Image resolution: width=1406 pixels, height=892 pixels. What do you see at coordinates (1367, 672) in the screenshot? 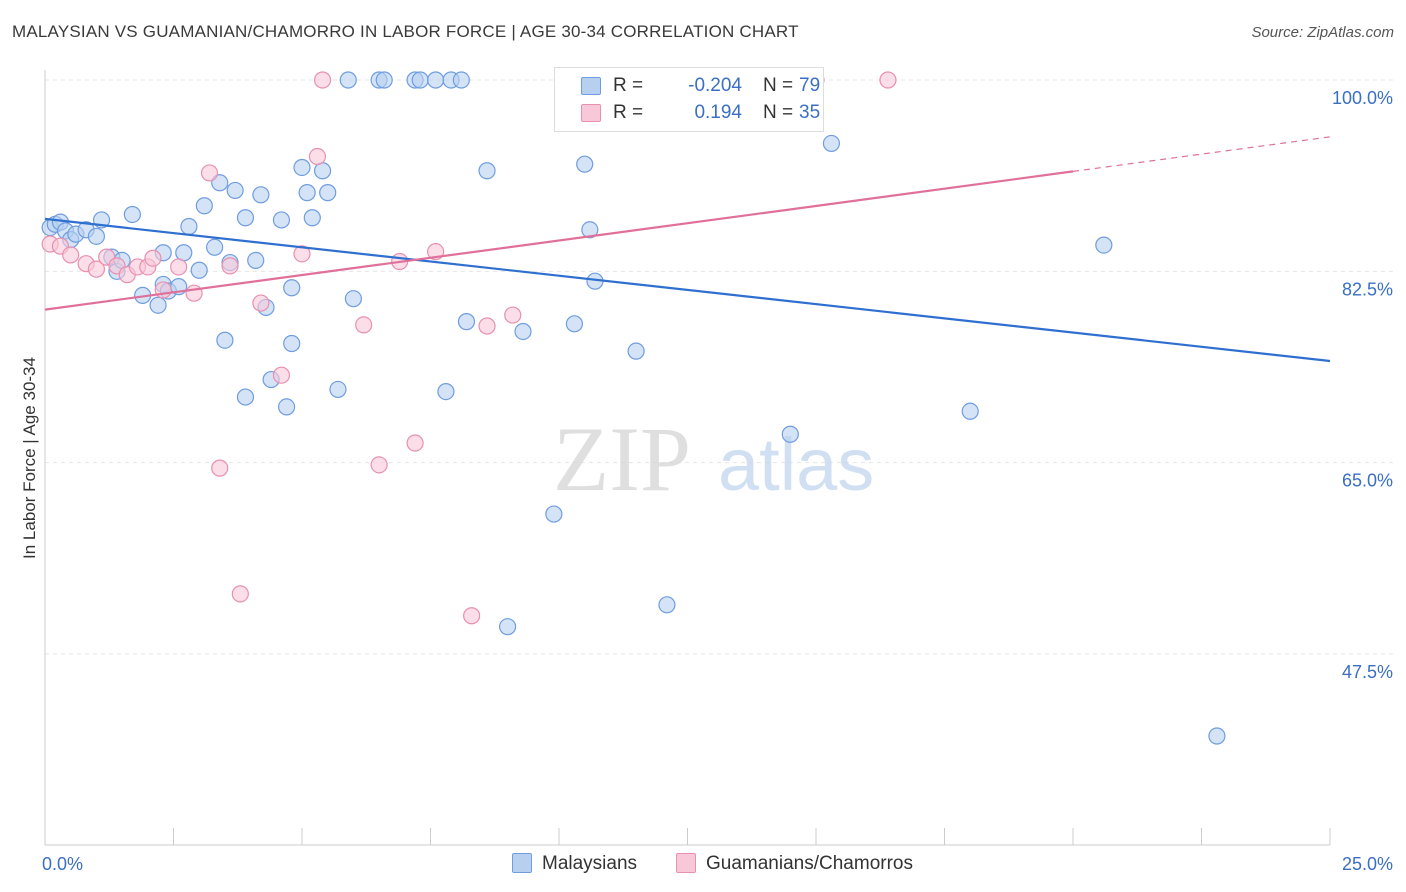
I see `y-tick-label: 47.5%` at bounding box center [1367, 672].